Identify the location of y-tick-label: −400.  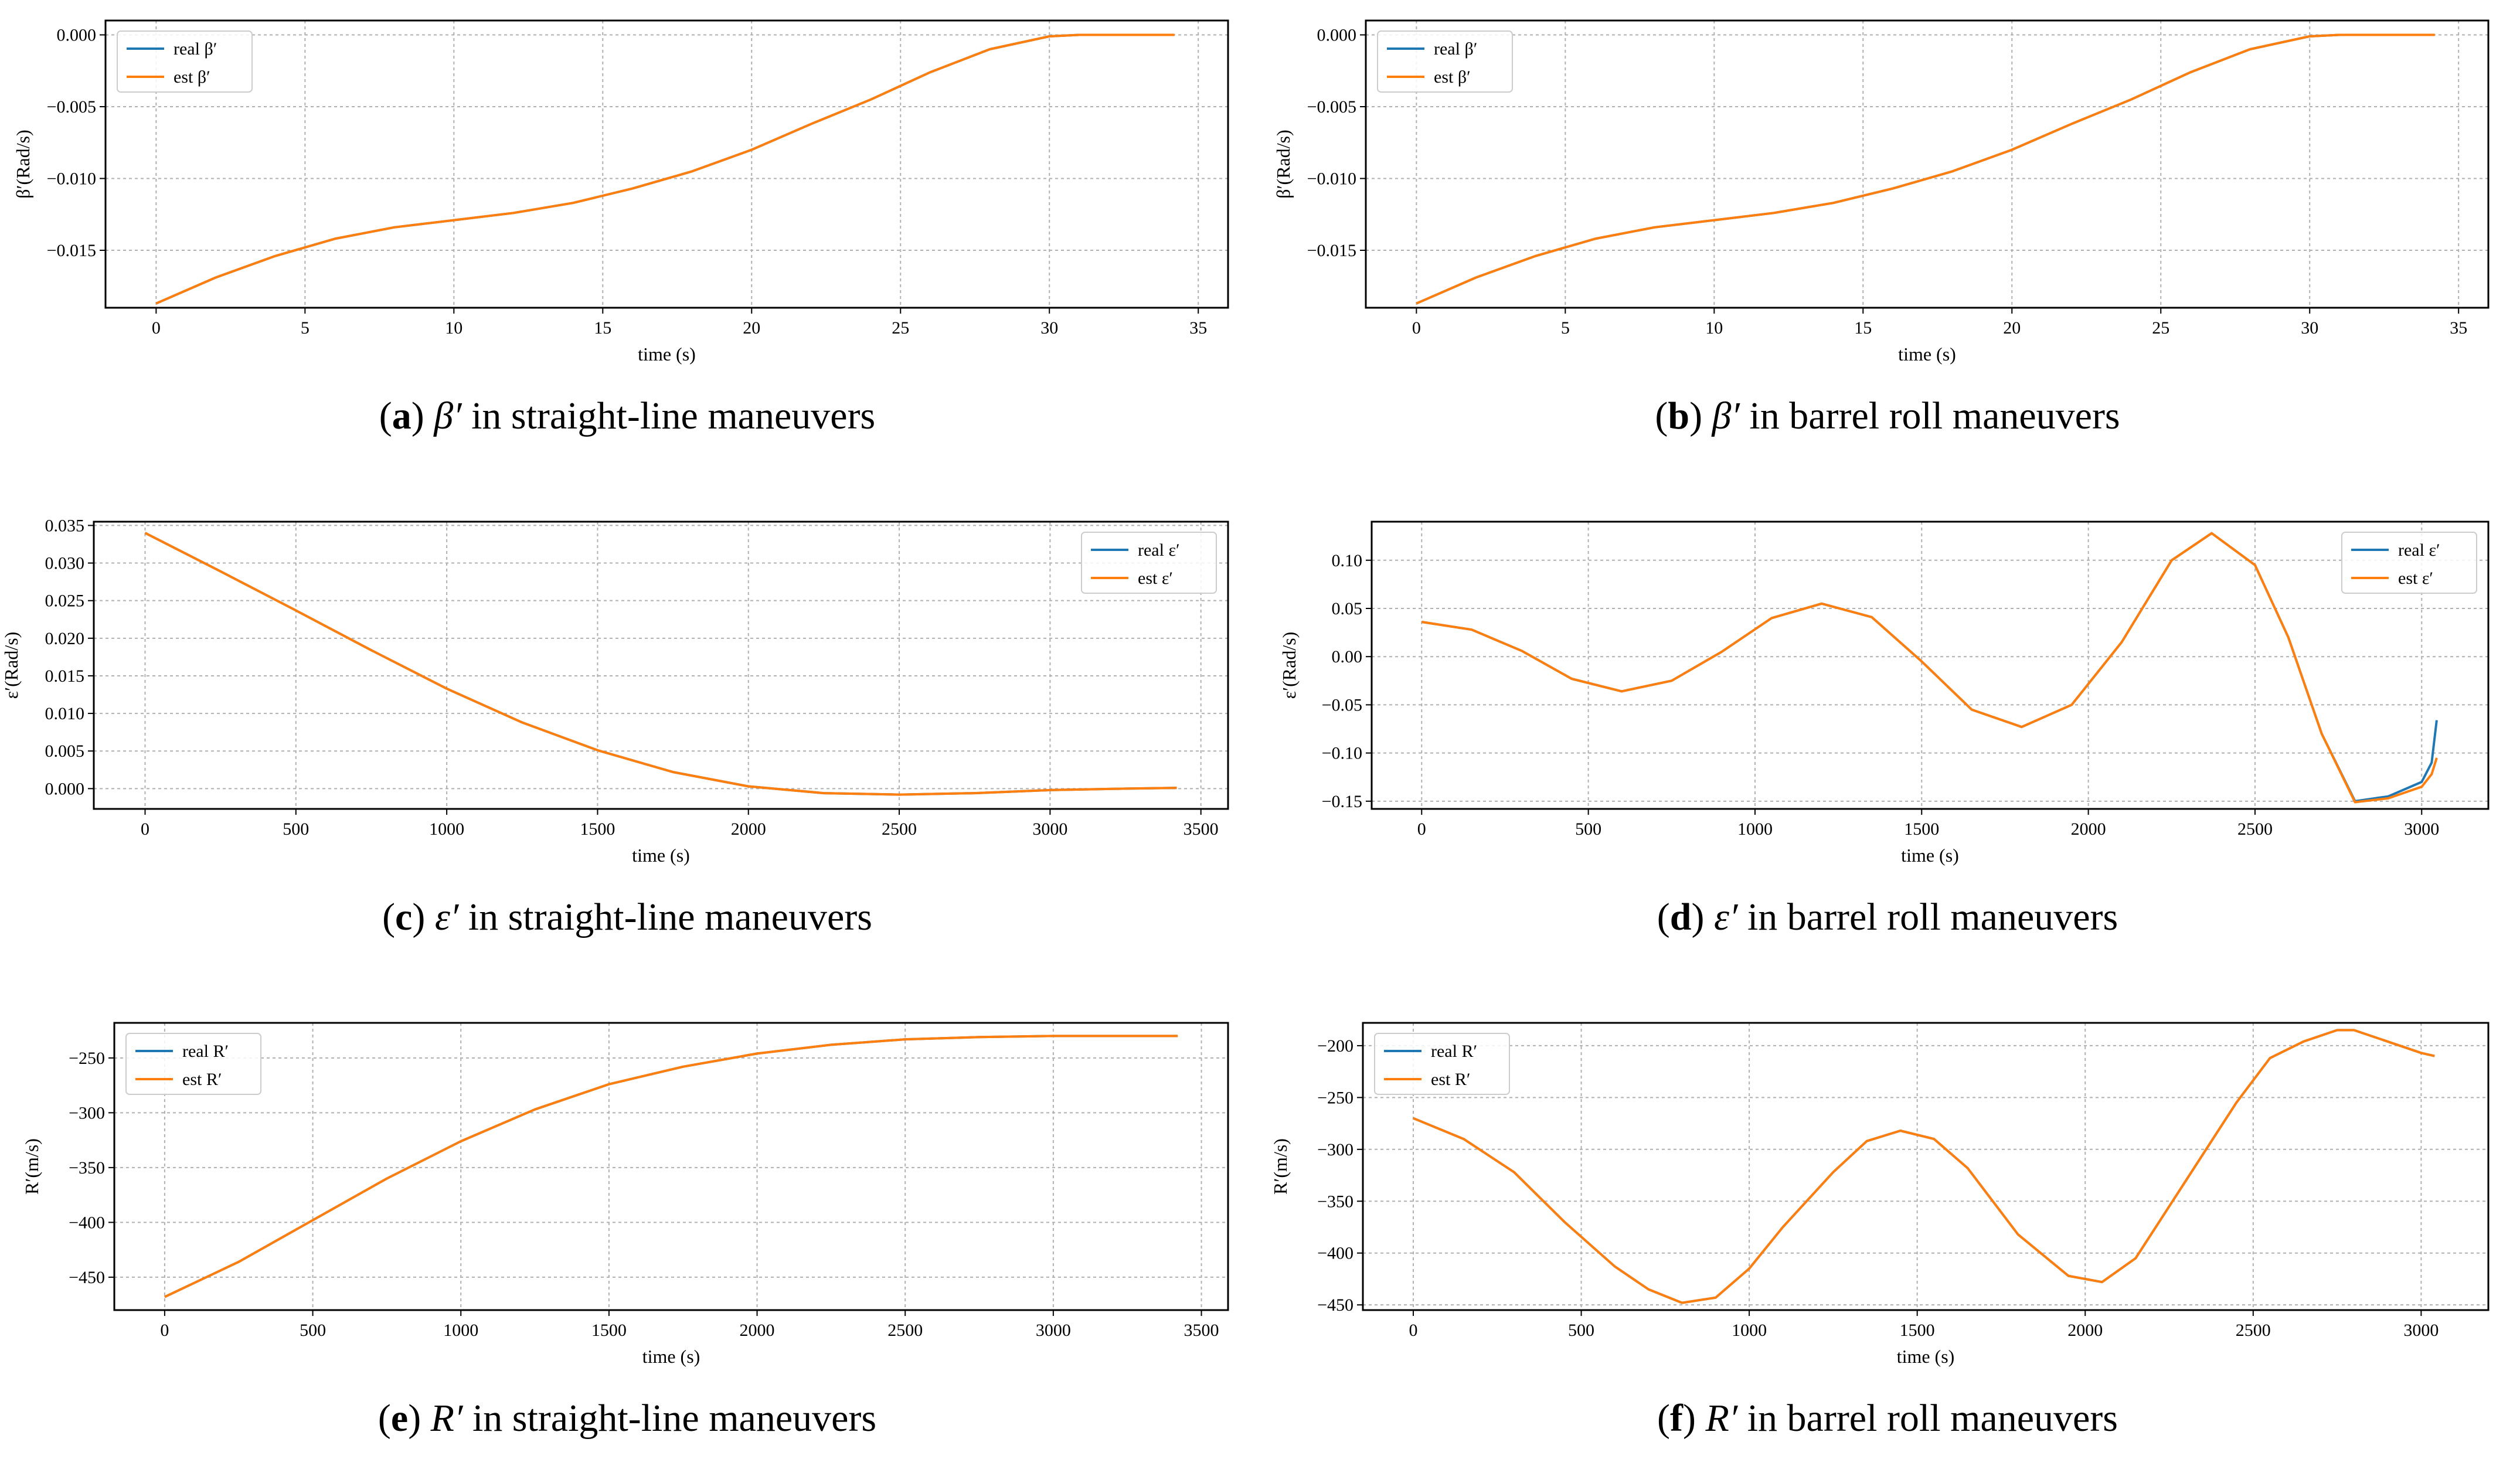
(87, 1222).